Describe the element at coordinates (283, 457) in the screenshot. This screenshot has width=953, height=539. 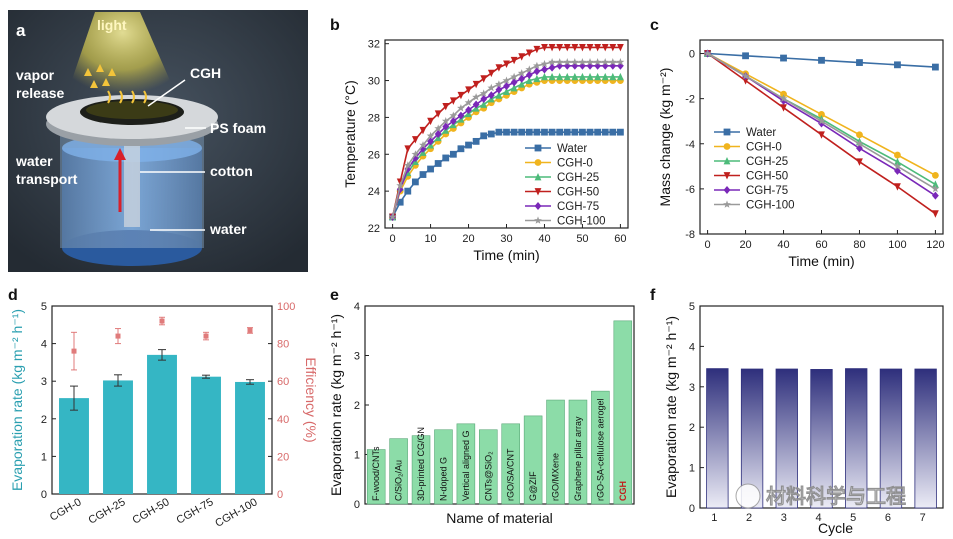
I see `y2-tick-label: 20` at that location.